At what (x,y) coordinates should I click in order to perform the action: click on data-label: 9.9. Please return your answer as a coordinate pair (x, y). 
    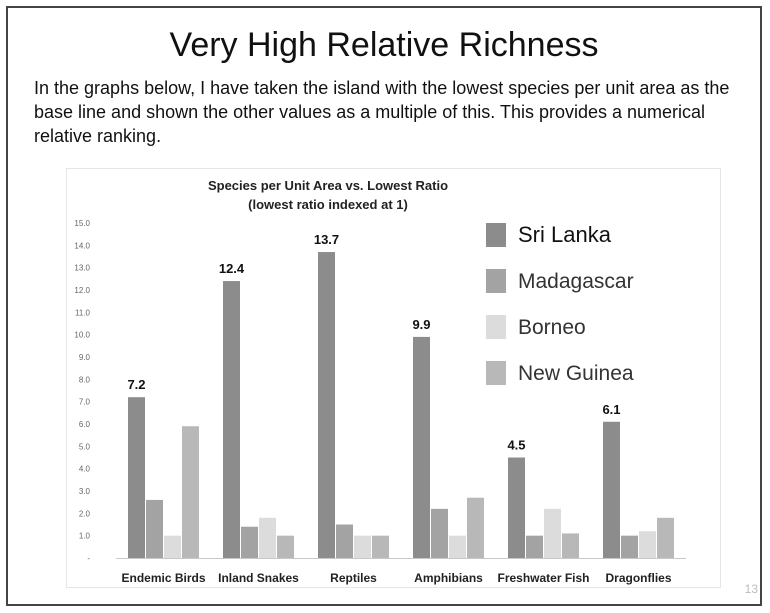
    Looking at the image, I should click on (421, 324).